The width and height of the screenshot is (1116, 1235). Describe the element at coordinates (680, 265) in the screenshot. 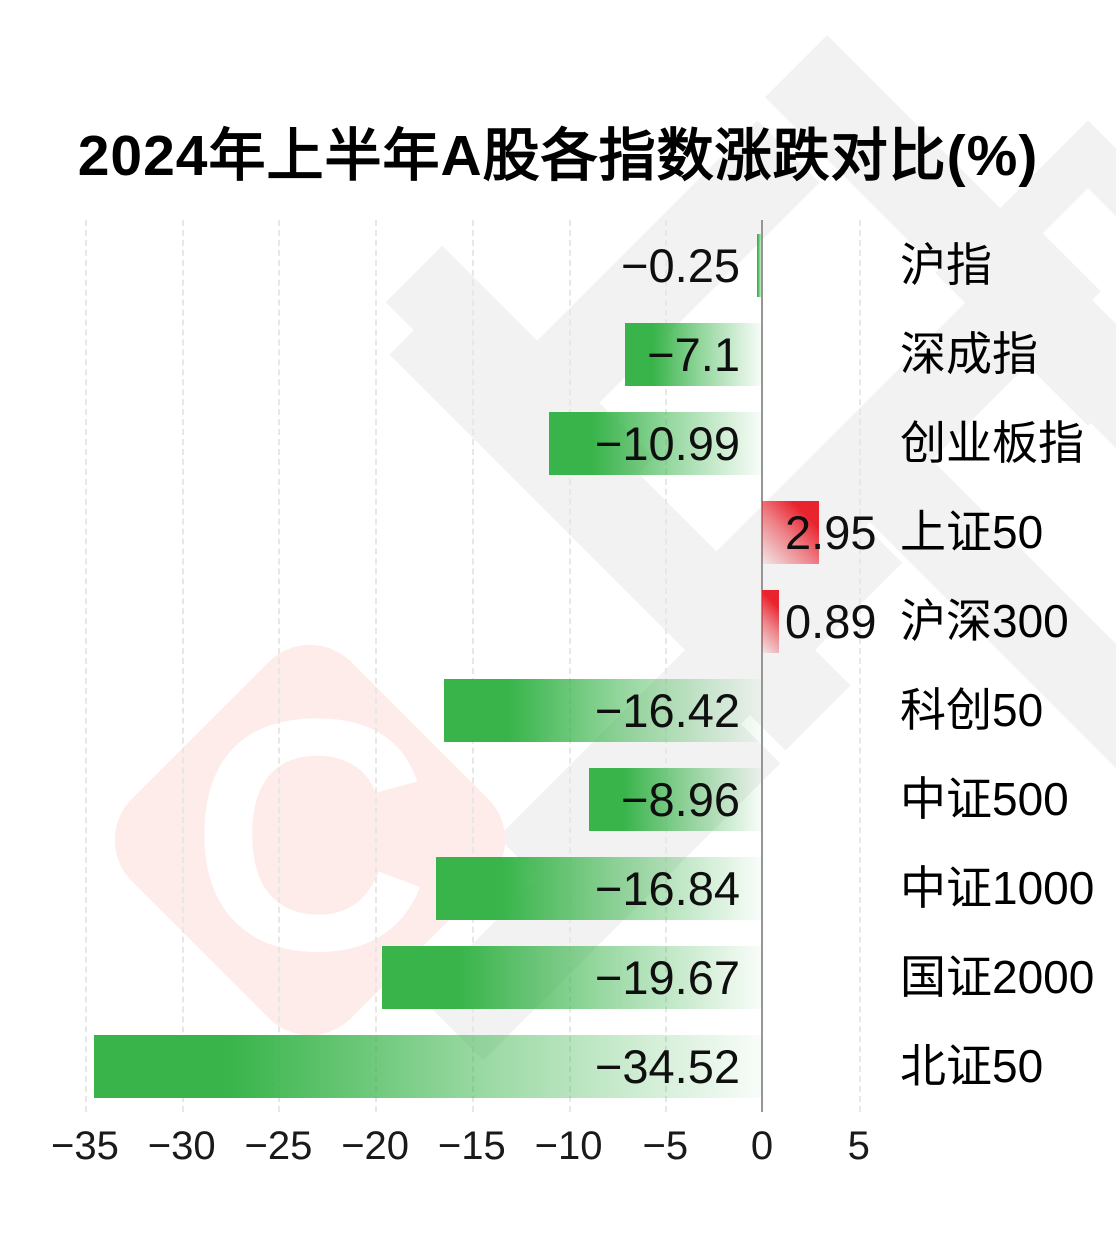

I see `value-label: −0.25` at that location.